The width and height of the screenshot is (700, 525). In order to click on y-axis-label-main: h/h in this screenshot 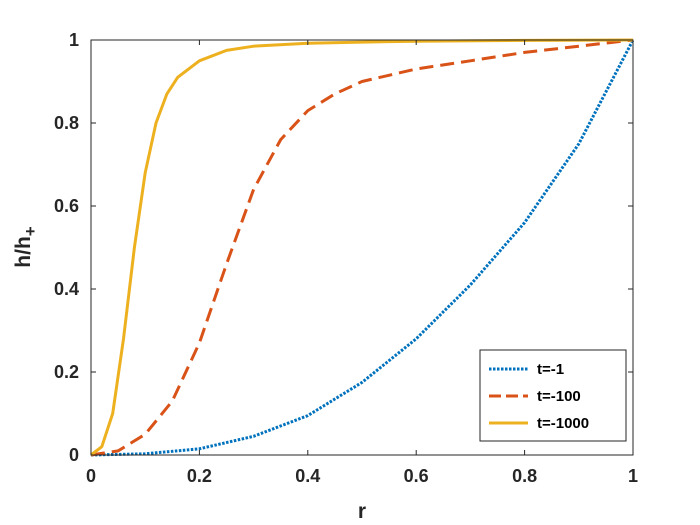, I will do `click(23, 252)`.